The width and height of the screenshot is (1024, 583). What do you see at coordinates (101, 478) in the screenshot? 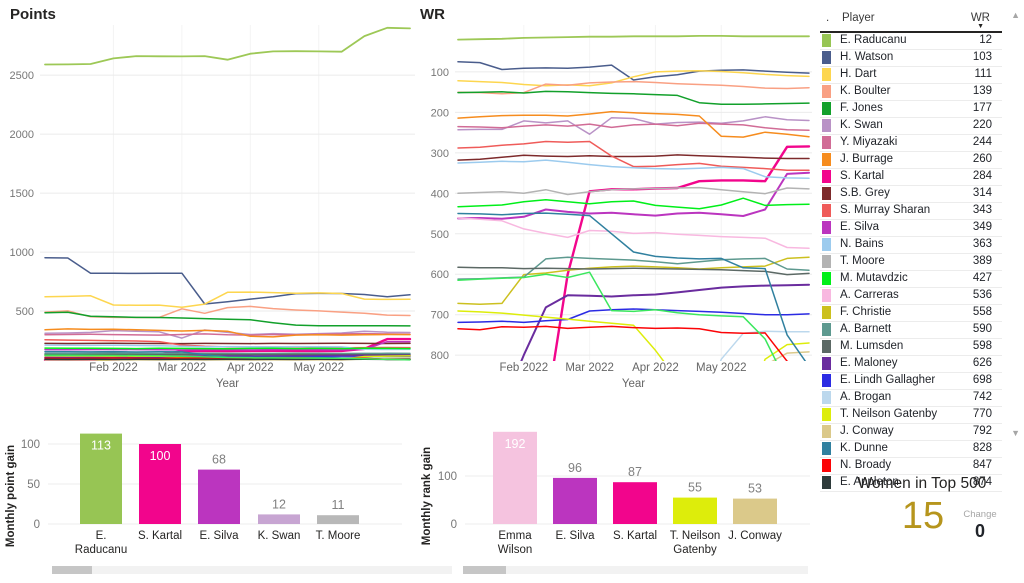
I see `bar-e-raducanu` at bounding box center [101, 478].